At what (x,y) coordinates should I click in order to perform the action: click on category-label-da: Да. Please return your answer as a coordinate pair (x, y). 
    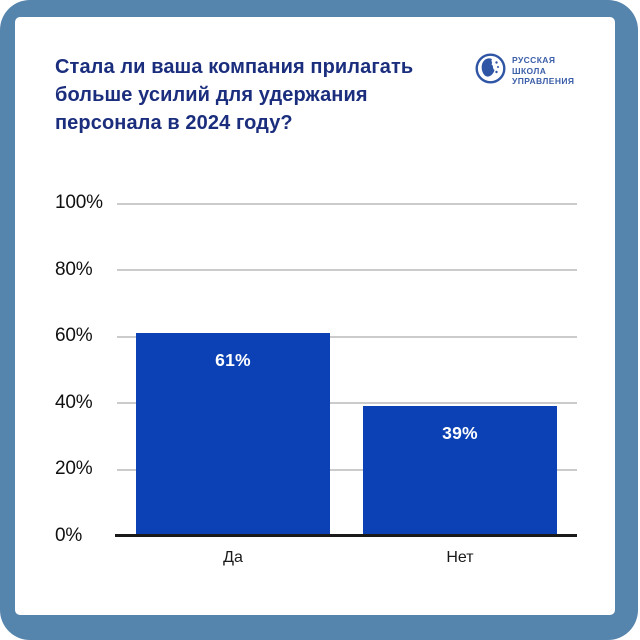
    Looking at the image, I should click on (233, 557).